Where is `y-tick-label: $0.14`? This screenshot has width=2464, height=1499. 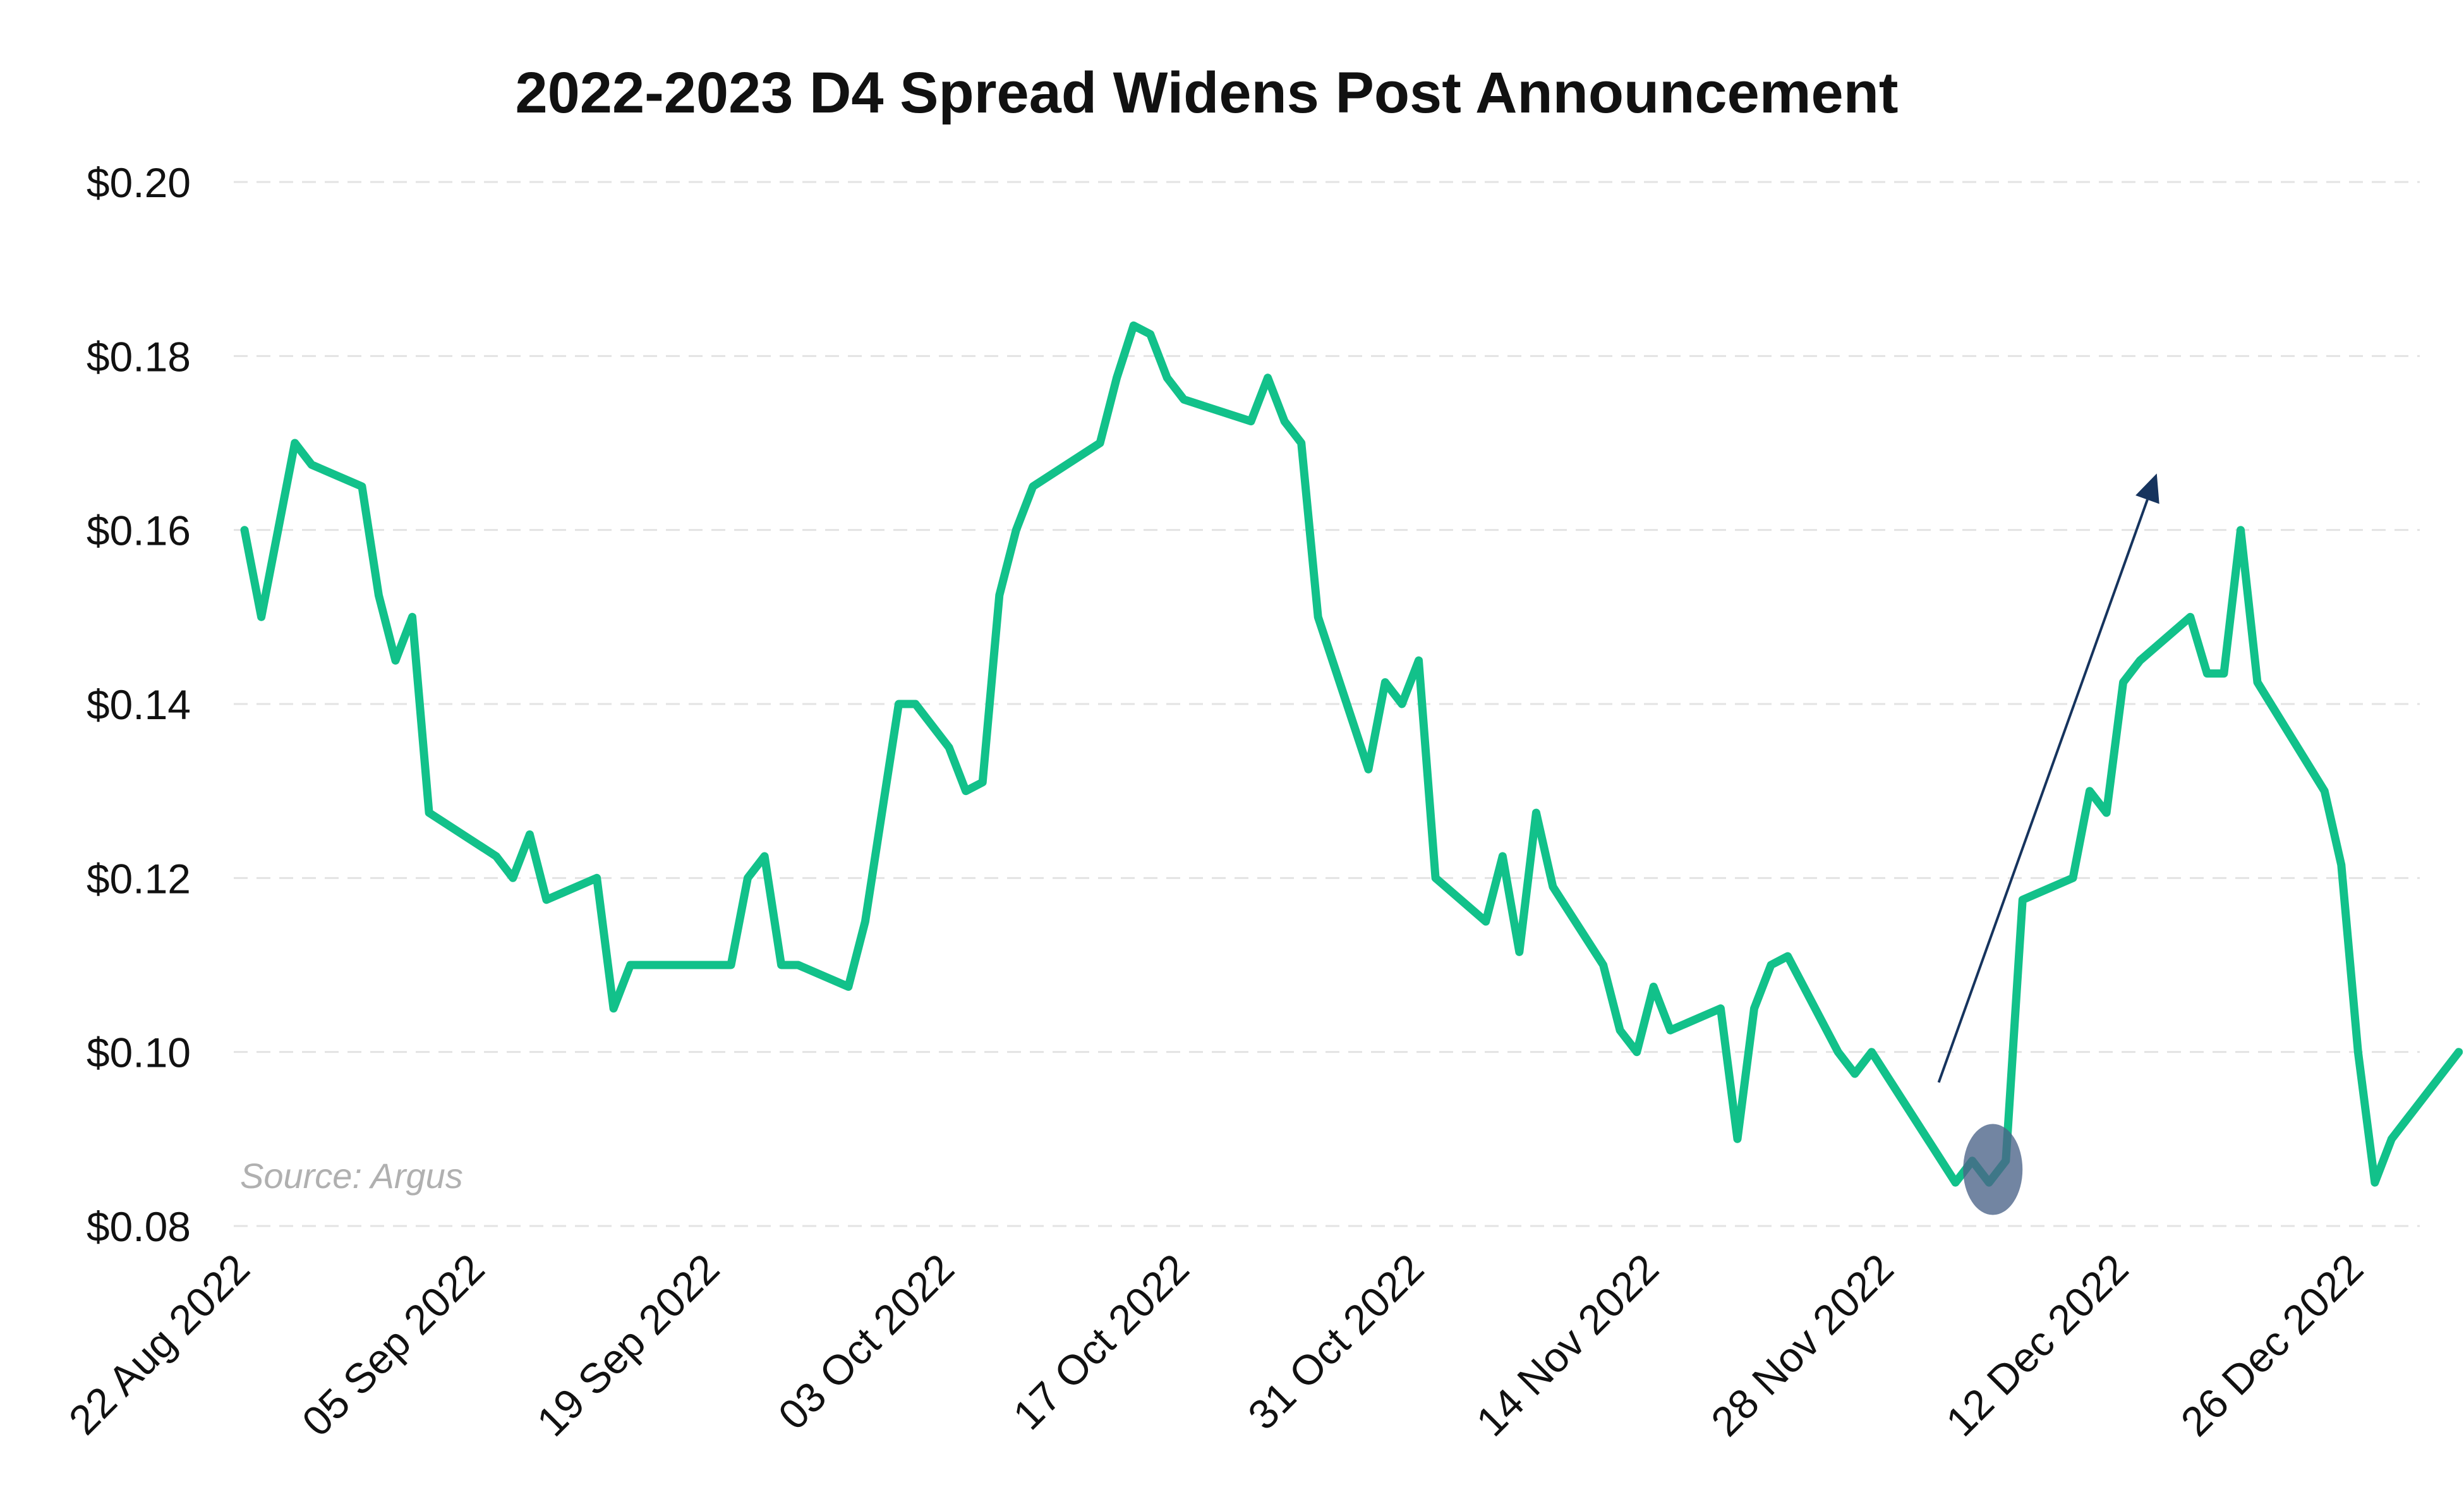
y-tick-label: $0.14 is located at coordinates (139, 704).